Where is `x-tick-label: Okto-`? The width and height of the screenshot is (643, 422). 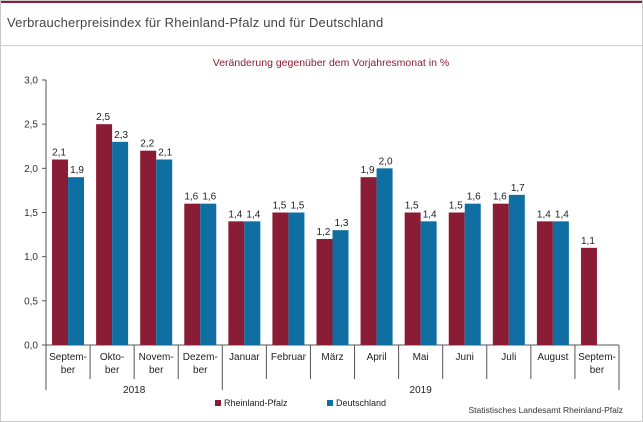
x-tick-label: Okto- is located at coordinates (112, 357).